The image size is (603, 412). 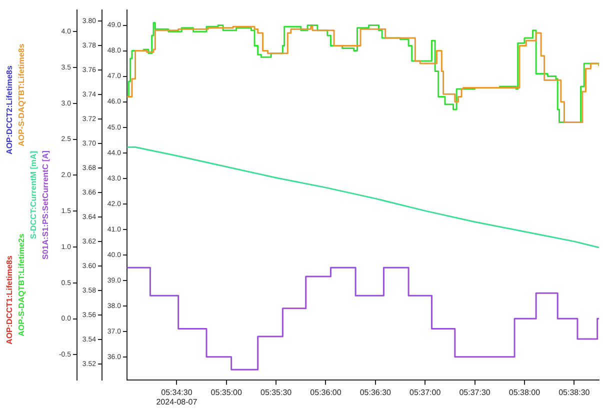 I want to click on x-tick-label: 05:37:30, so click(x=475, y=392).